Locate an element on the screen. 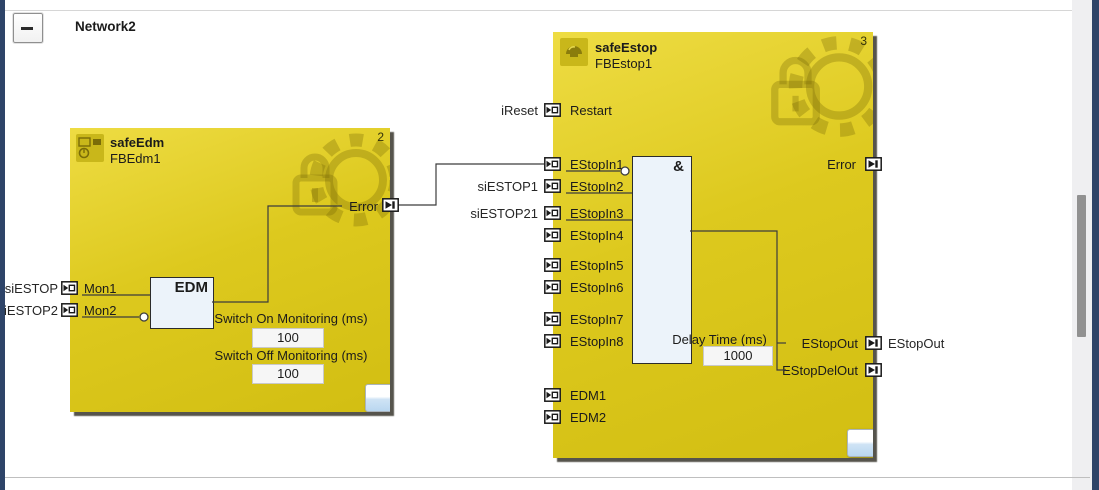 The height and width of the screenshot is (490, 1099). block-type-name: safeEstop is located at coordinates (626, 47).